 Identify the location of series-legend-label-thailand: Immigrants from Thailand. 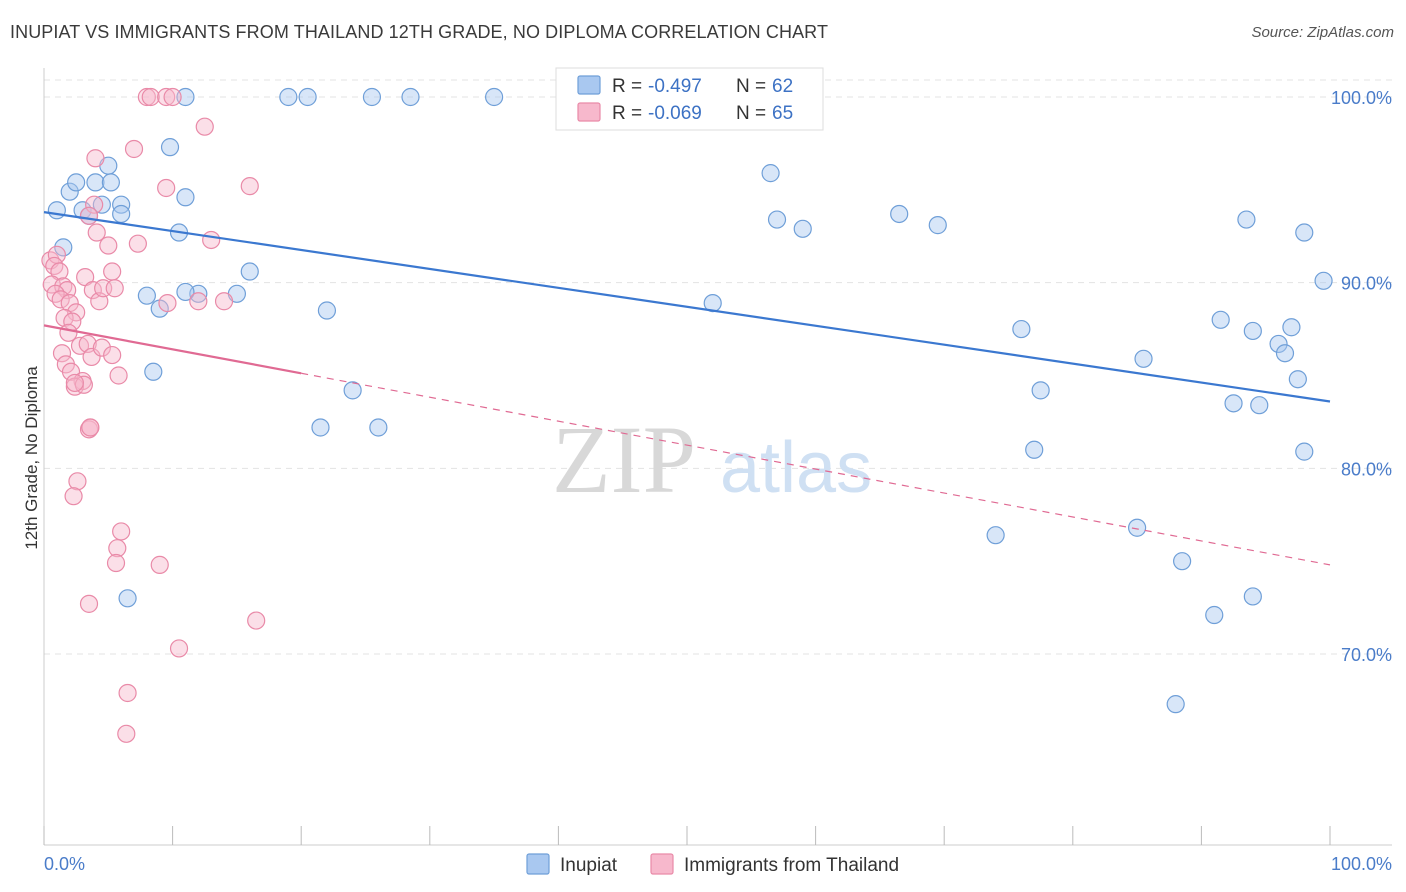
(791, 865).